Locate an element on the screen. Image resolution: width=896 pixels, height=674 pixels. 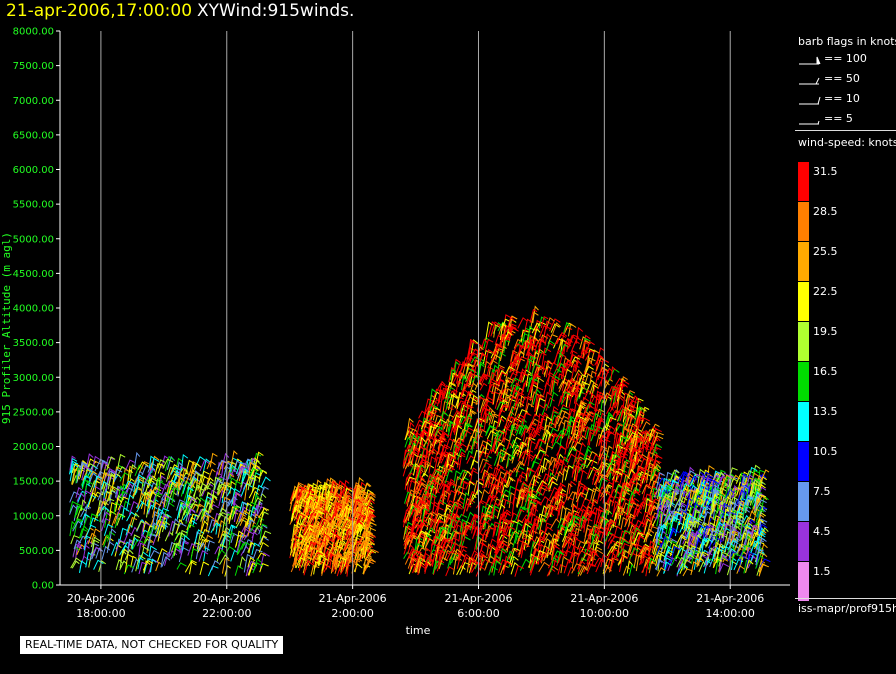
y-tick-label: 6000.00 is located at coordinates (33, 170).